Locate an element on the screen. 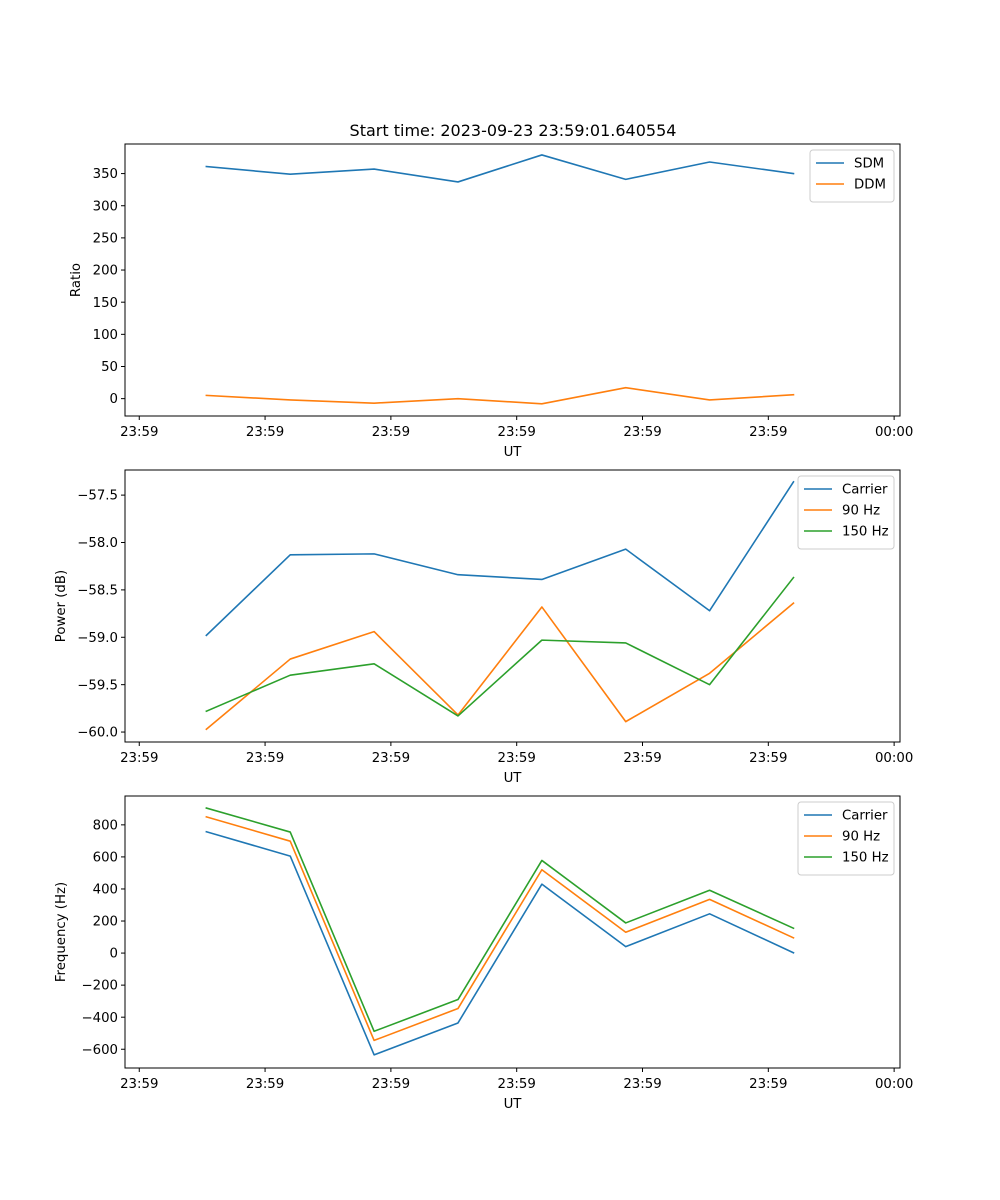  y-tick-label: 800 is located at coordinates (105, 825).